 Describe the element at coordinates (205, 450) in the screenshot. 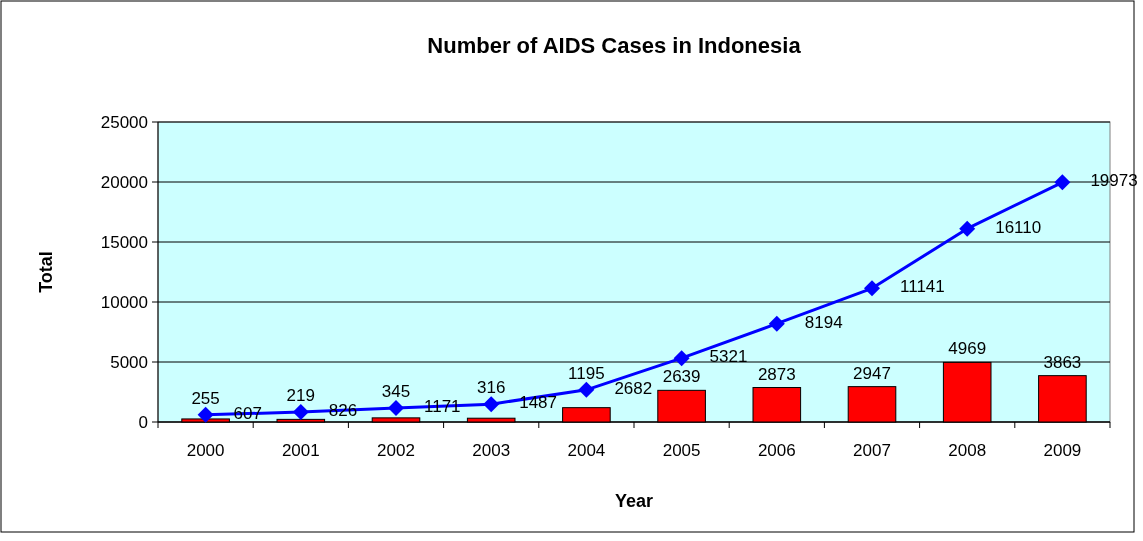

I see `x-tick-label: 2000` at that location.